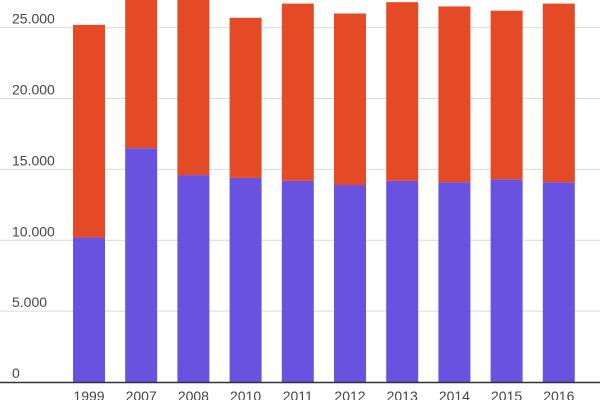 The image size is (600, 400). What do you see at coordinates (349, 394) in the screenshot?
I see `x-tick-label: 2012` at bounding box center [349, 394].